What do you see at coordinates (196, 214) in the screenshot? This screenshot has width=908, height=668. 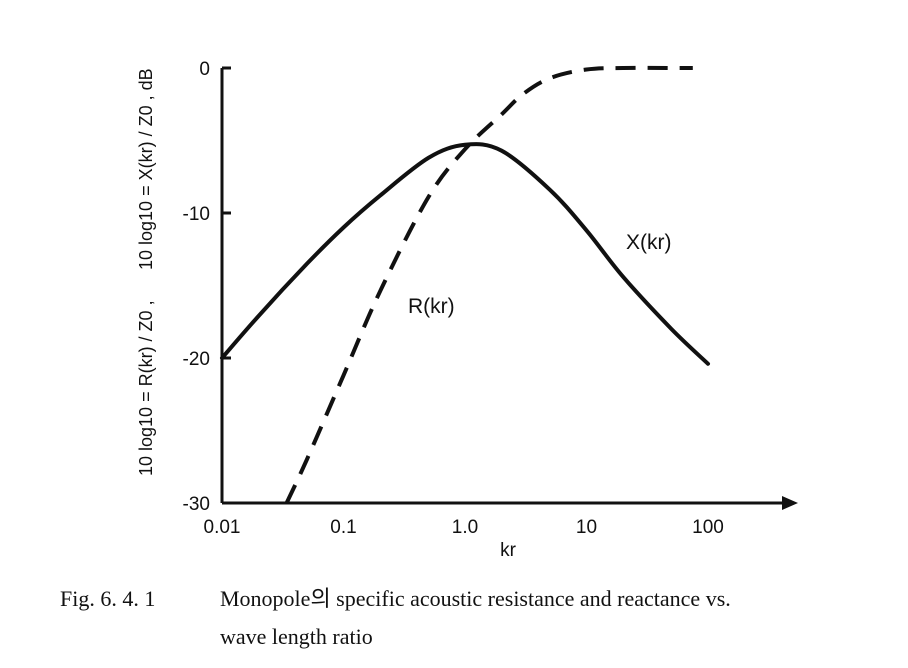 I see `y-tick-label: -10` at bounding box center [196, 214].